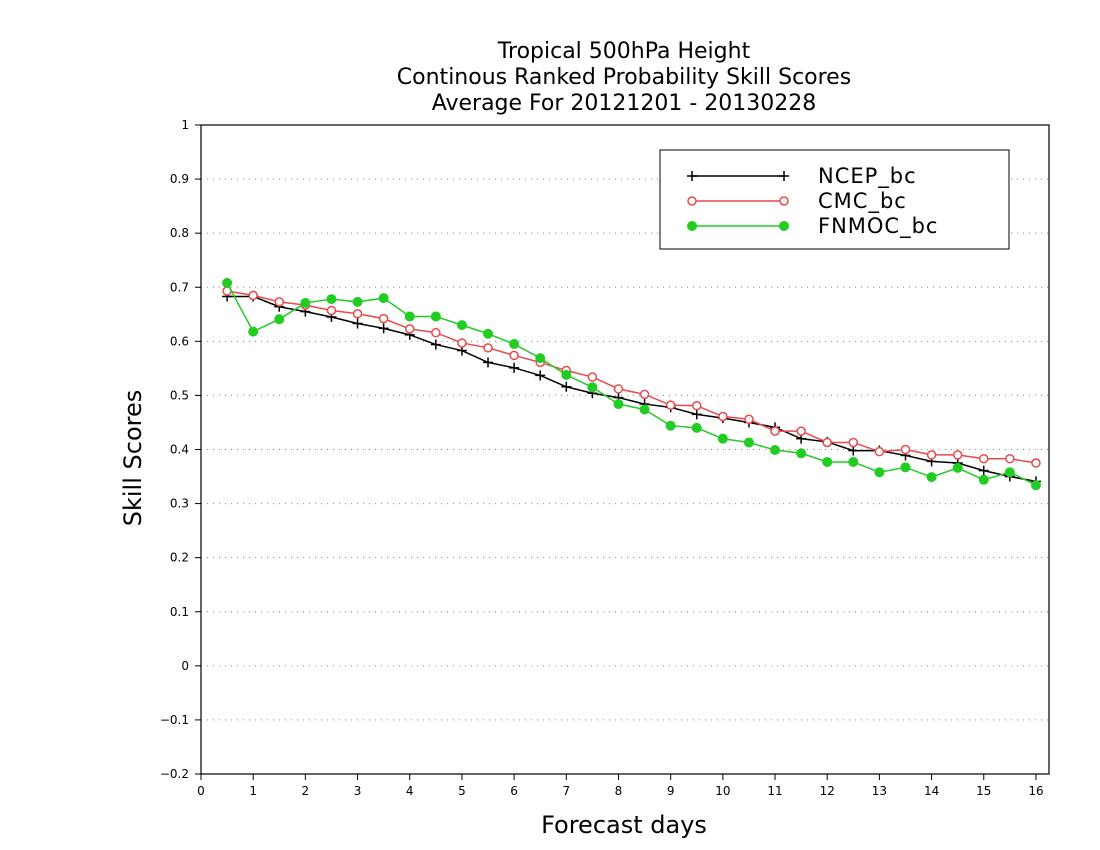 This screenshot has width=1100, height=850. Describe the element at coordinates (179, 612) in the screenshot. I see `y-tick-label: 0.1` at that location.